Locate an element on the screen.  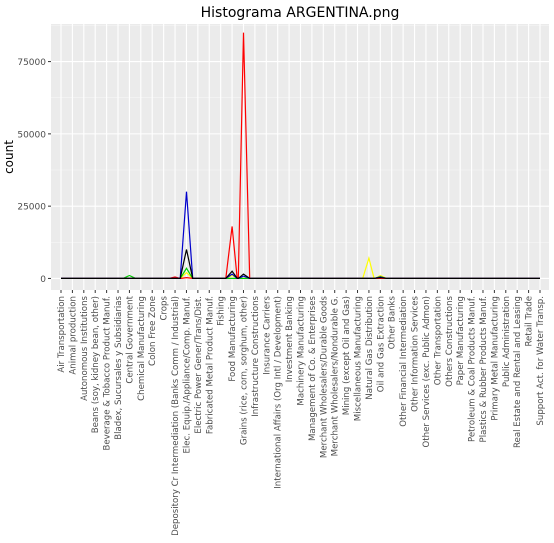
chart-title: Histograma ARGENTINA.png is located at coordinates (300, 13).